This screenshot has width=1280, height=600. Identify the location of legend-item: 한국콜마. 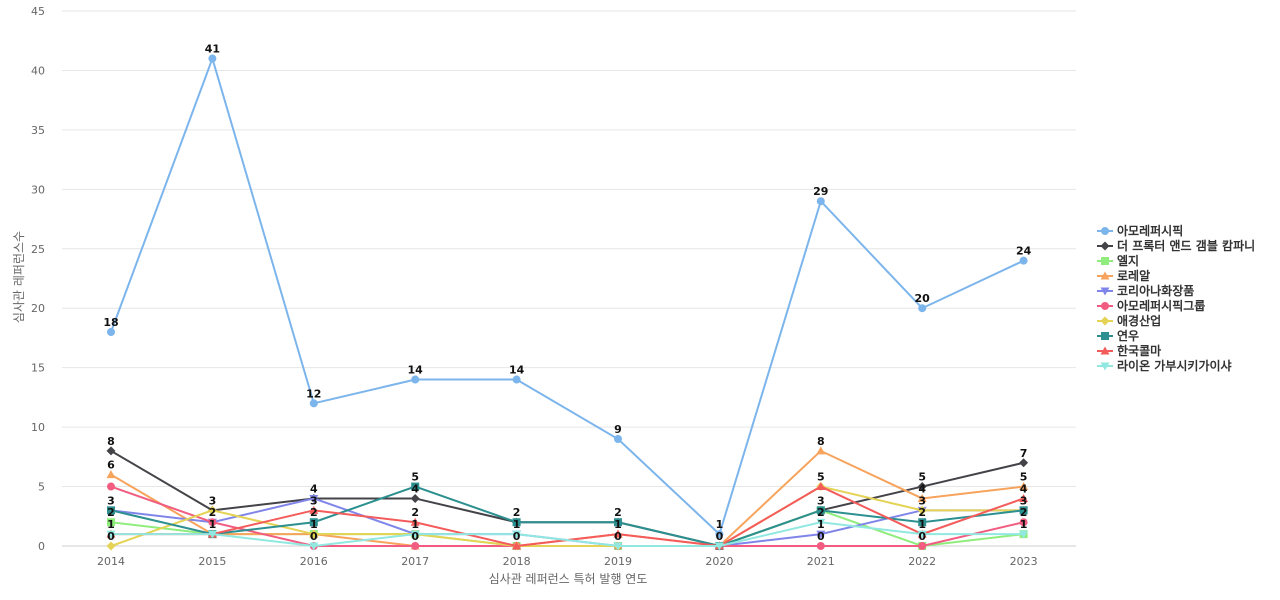
(1129, 350).